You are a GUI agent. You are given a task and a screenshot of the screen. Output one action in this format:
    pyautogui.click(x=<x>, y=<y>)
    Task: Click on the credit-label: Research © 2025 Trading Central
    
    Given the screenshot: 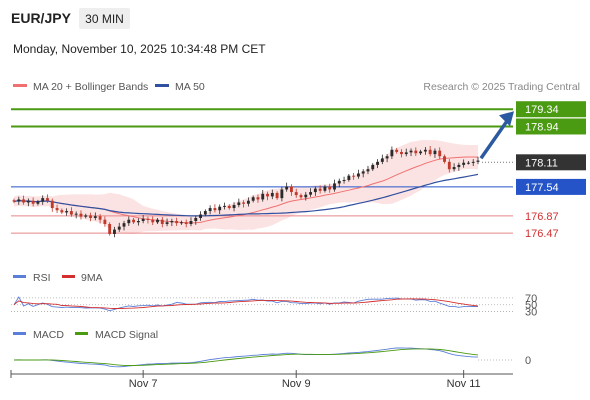 What is the action you would take?
    pyautogui.click(x=501, y=87)
    